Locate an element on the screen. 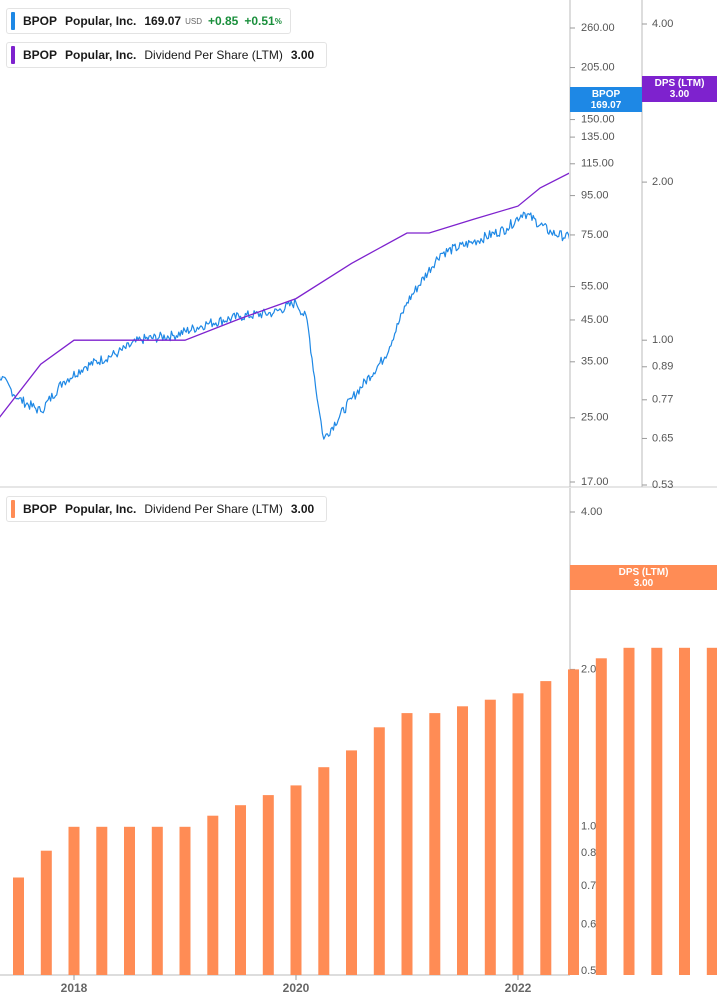  price-tick-label: 260.00 is located at coordinates (598, 28).